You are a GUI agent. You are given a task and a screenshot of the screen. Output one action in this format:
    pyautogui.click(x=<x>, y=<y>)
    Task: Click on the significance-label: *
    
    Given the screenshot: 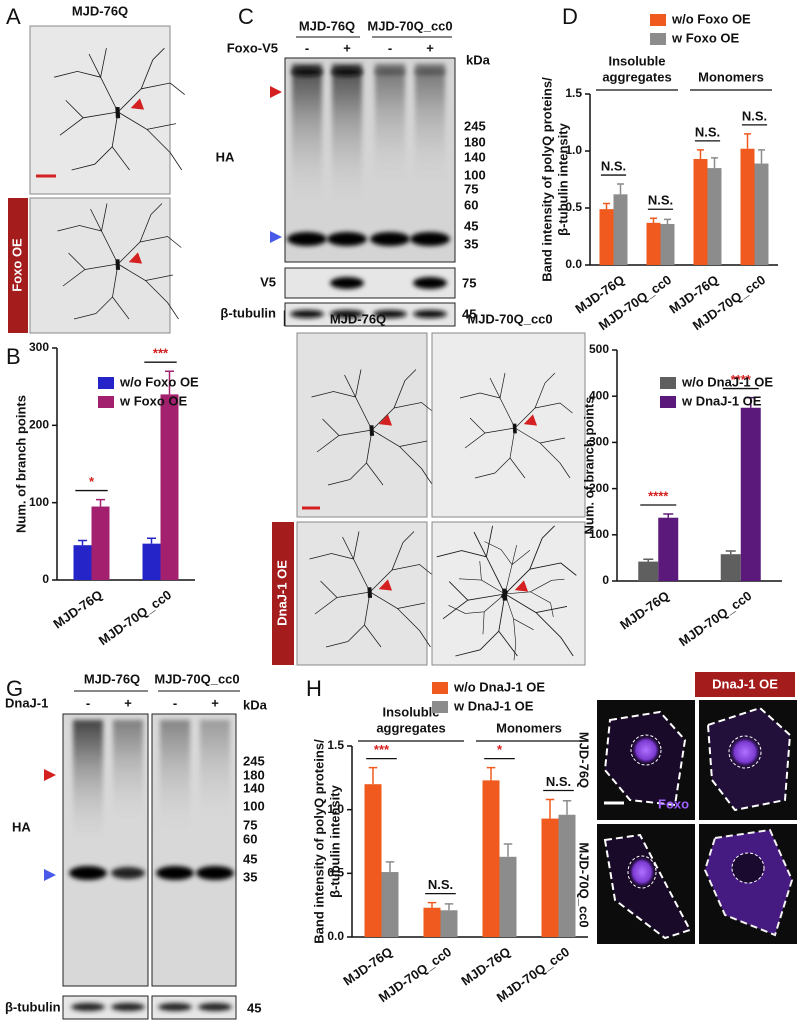 What is the action you would take?
    pyautogui.click(x=92, y=481)
    